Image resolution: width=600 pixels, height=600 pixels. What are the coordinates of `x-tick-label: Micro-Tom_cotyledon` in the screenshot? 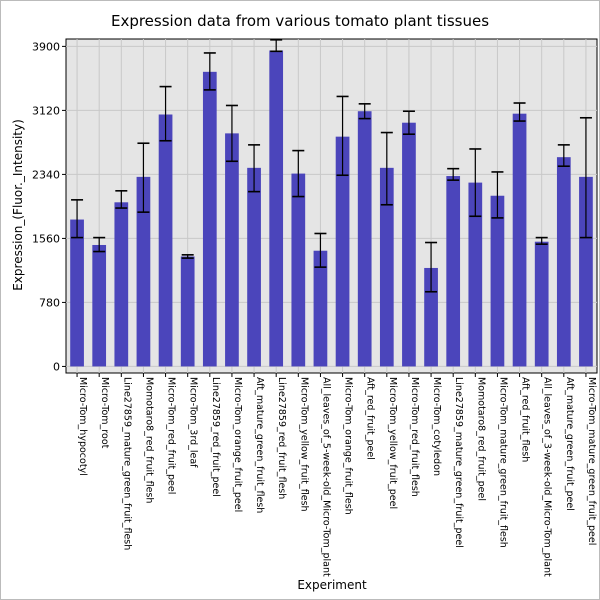 It's located at (436, 426).